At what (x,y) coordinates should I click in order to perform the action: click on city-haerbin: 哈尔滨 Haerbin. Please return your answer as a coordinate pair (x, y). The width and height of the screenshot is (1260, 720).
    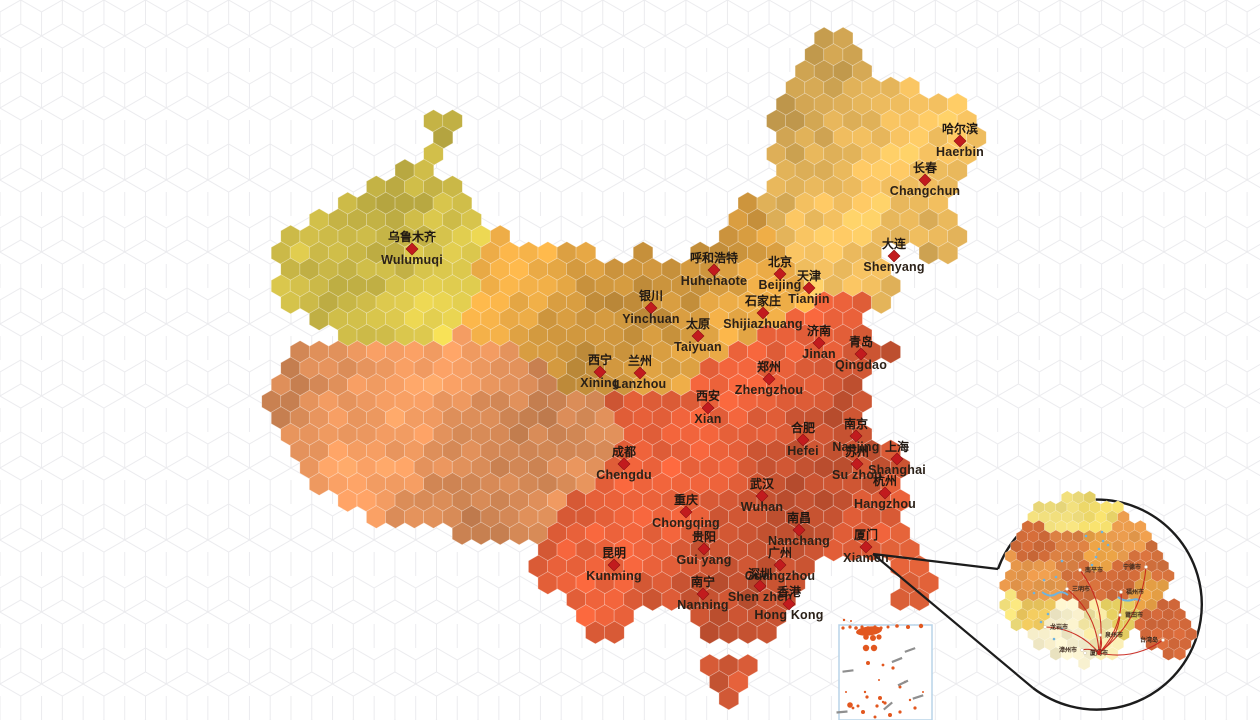
    Looking at the image, I should click on (960, 140).